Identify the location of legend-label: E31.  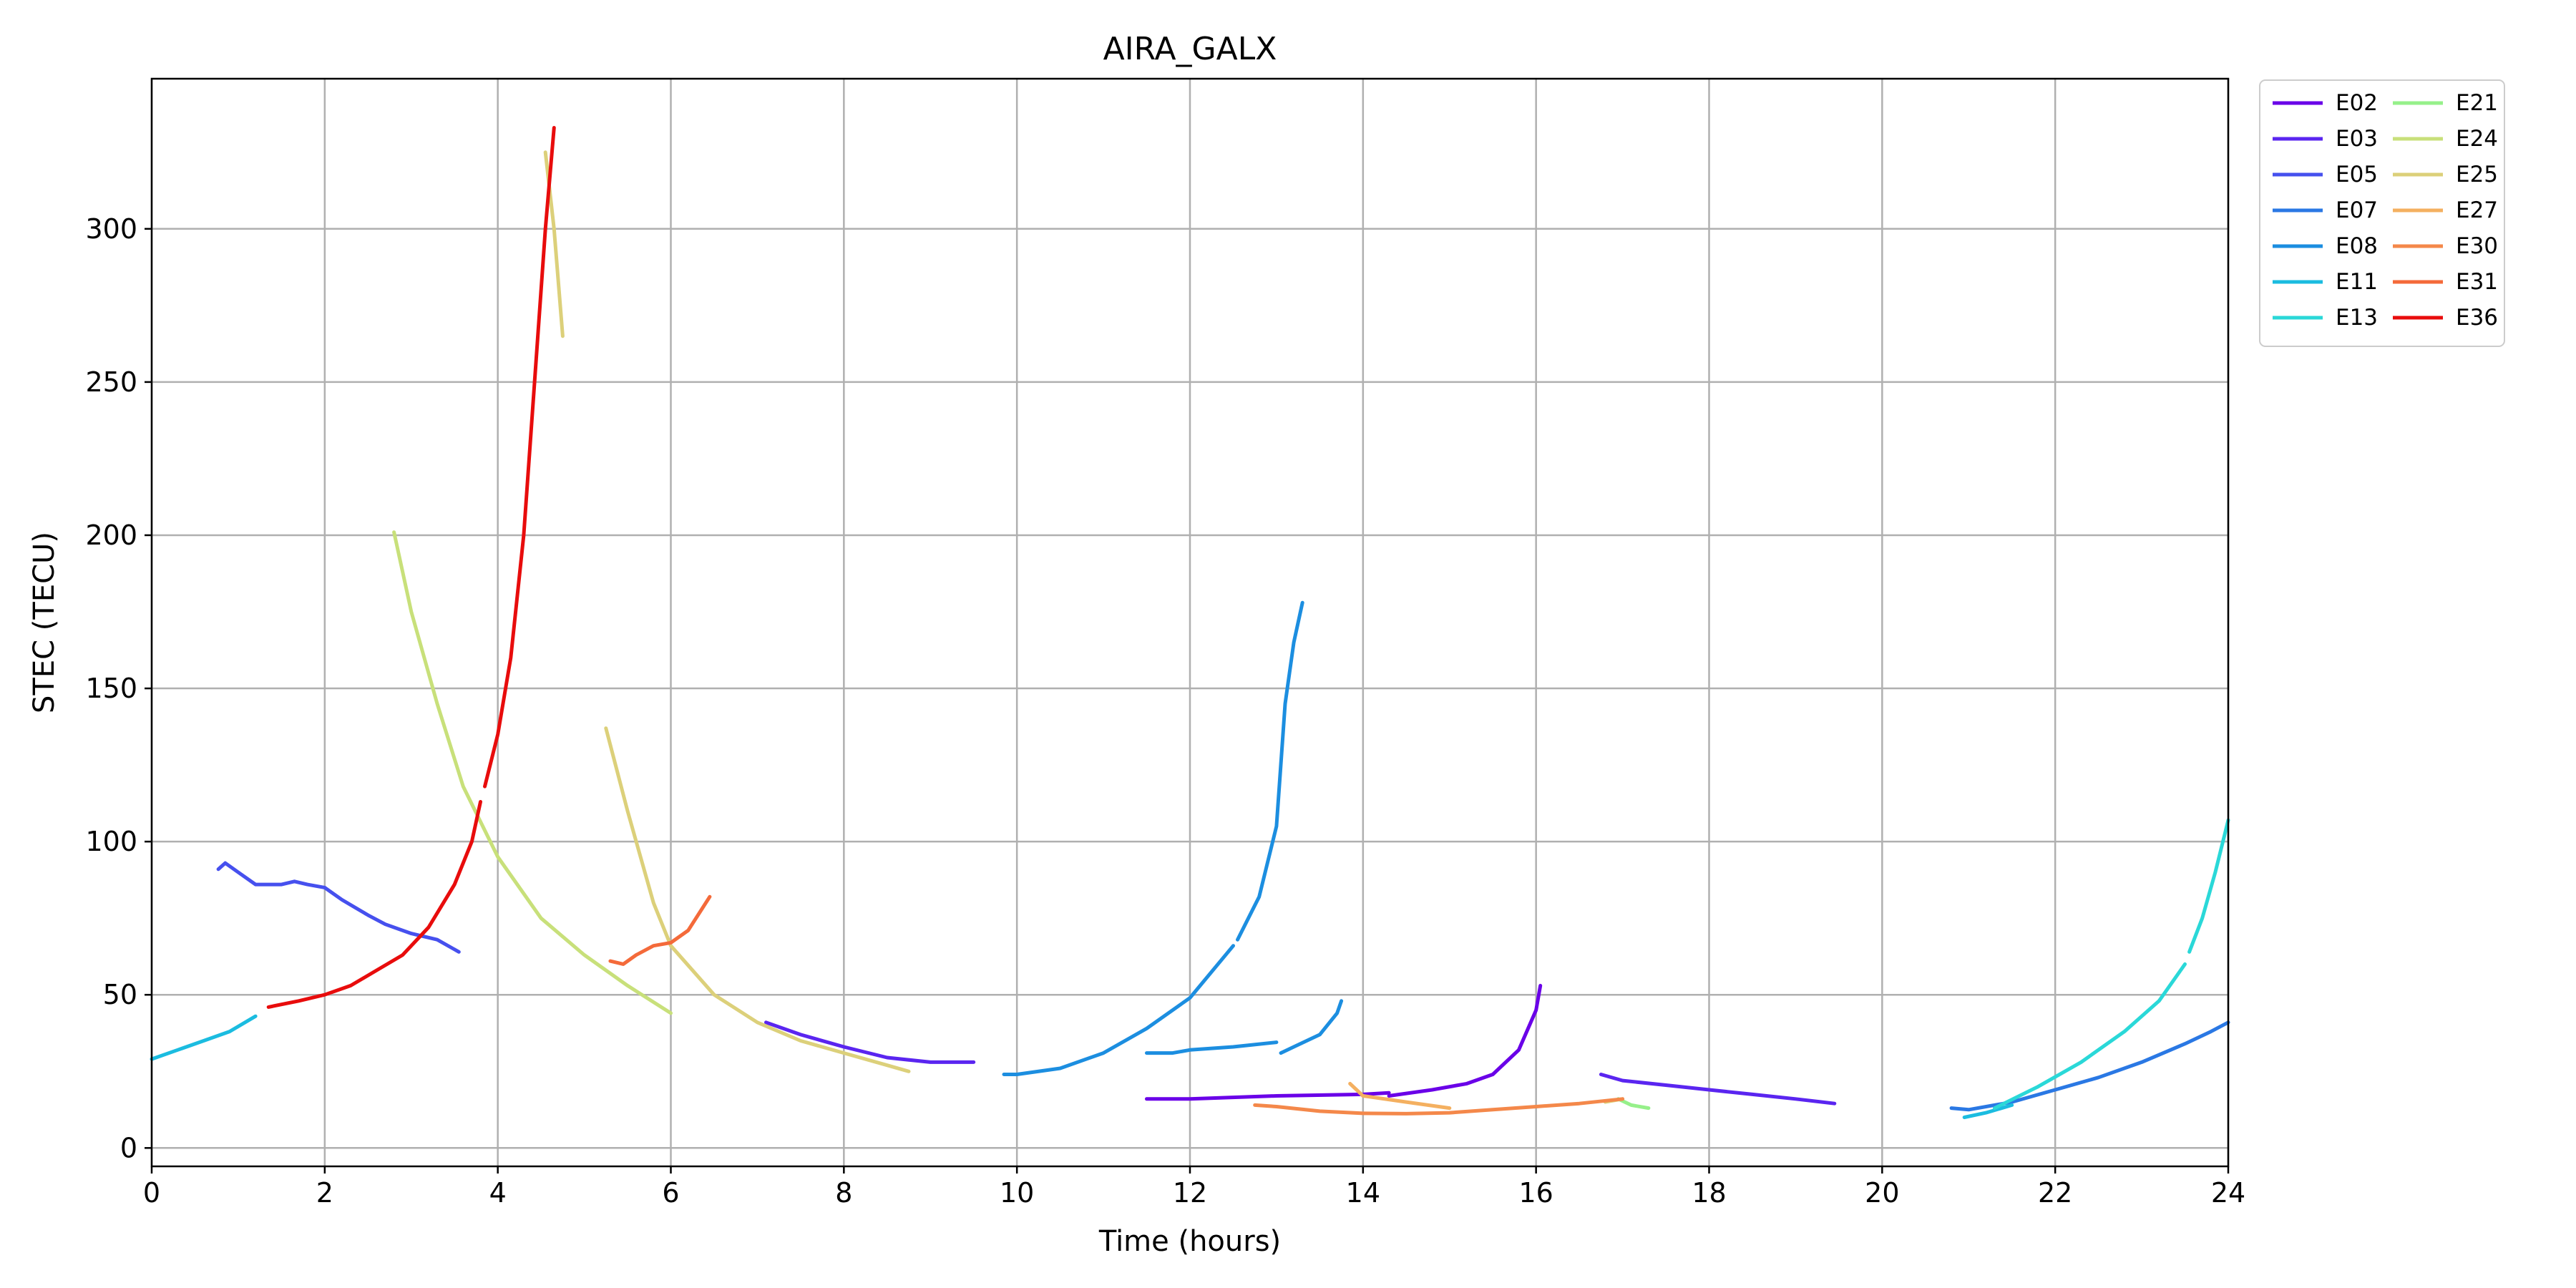
(2477, 282).